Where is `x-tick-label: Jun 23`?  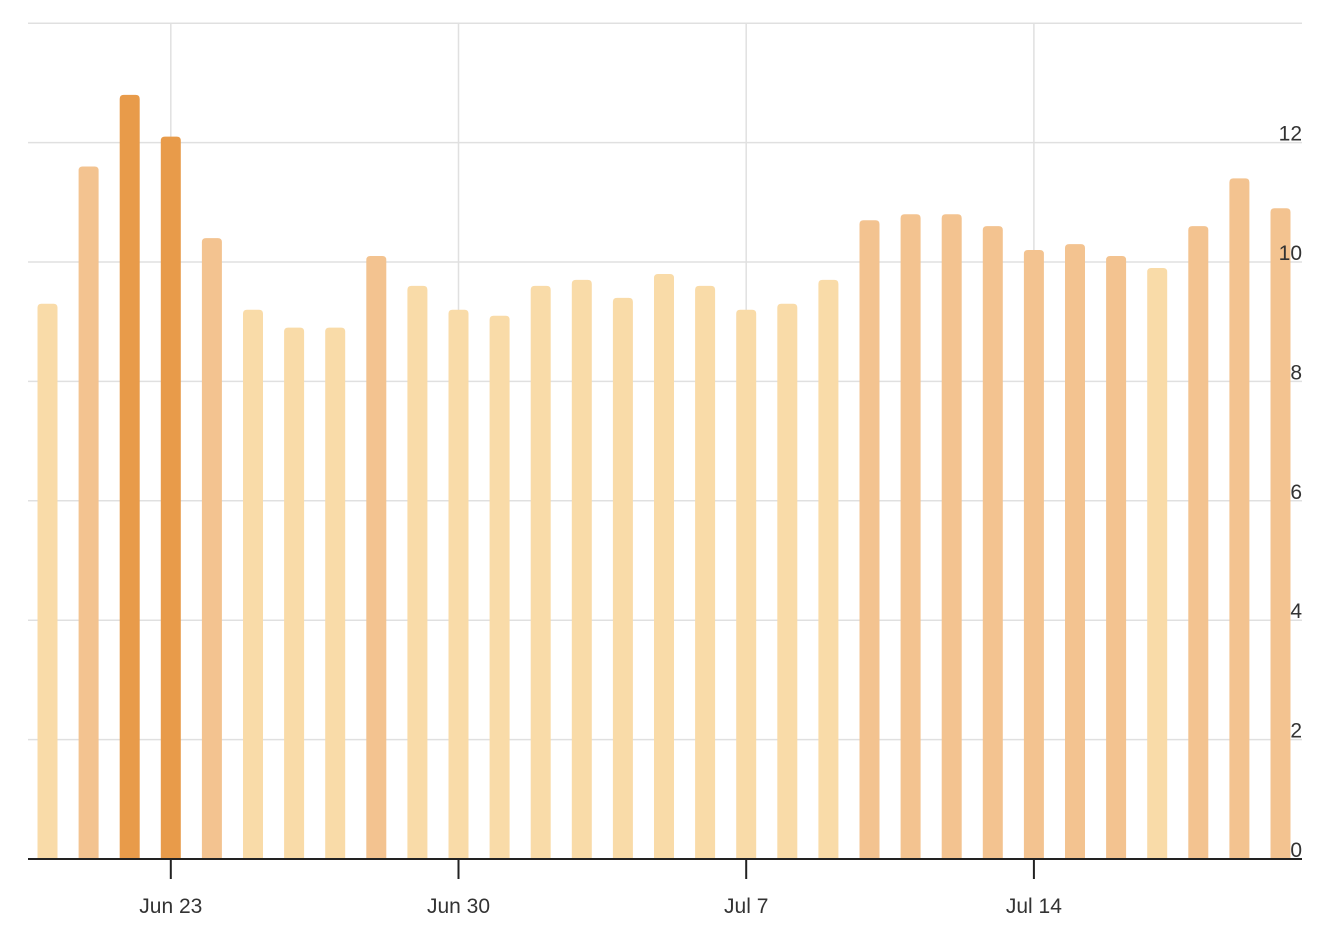 x-tick-label: Jun 23 is located at coordinates (170, 906).